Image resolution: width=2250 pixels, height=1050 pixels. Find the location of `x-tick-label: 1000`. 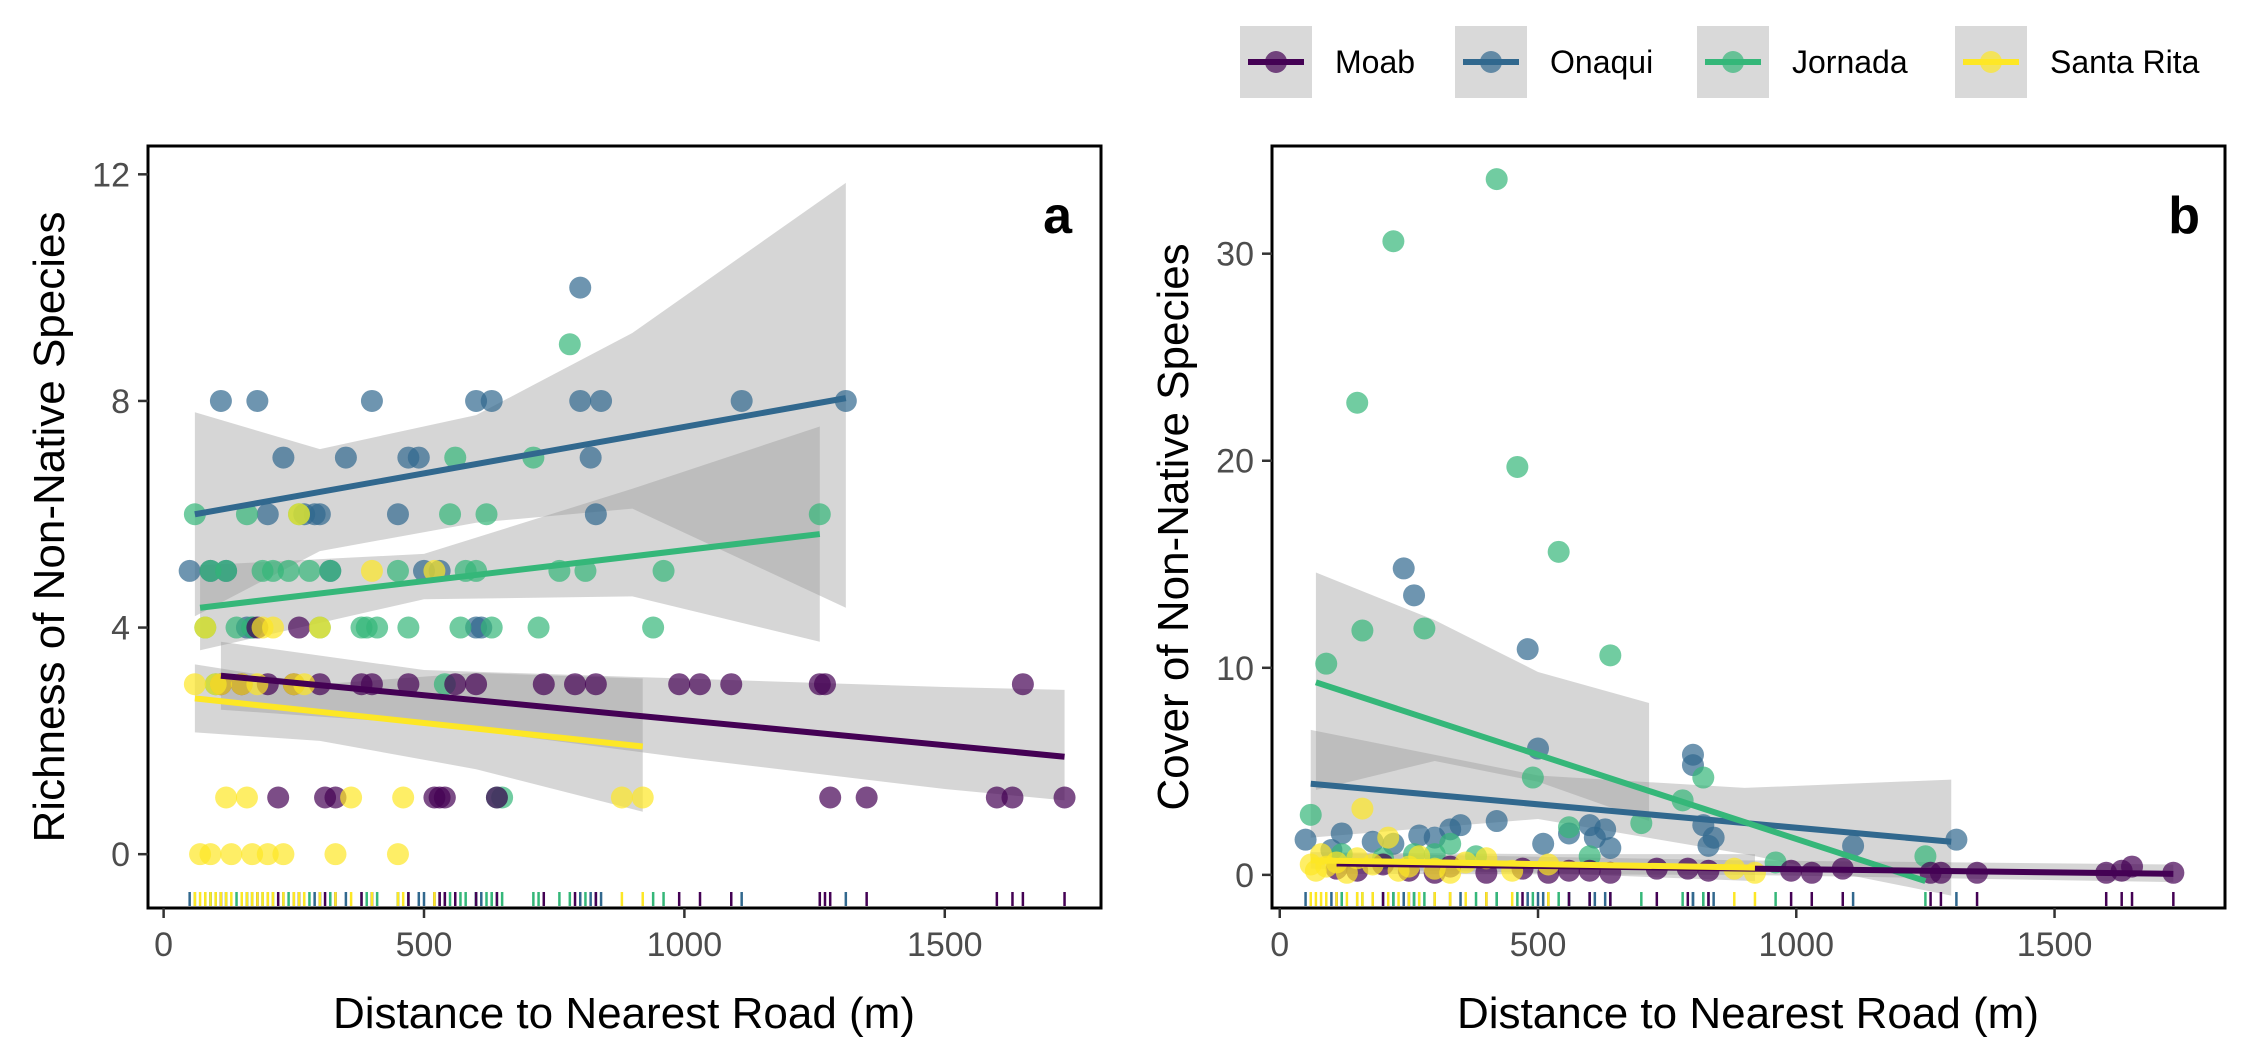

x-tick-label: 1000 is located at coordinates (1796, 945).